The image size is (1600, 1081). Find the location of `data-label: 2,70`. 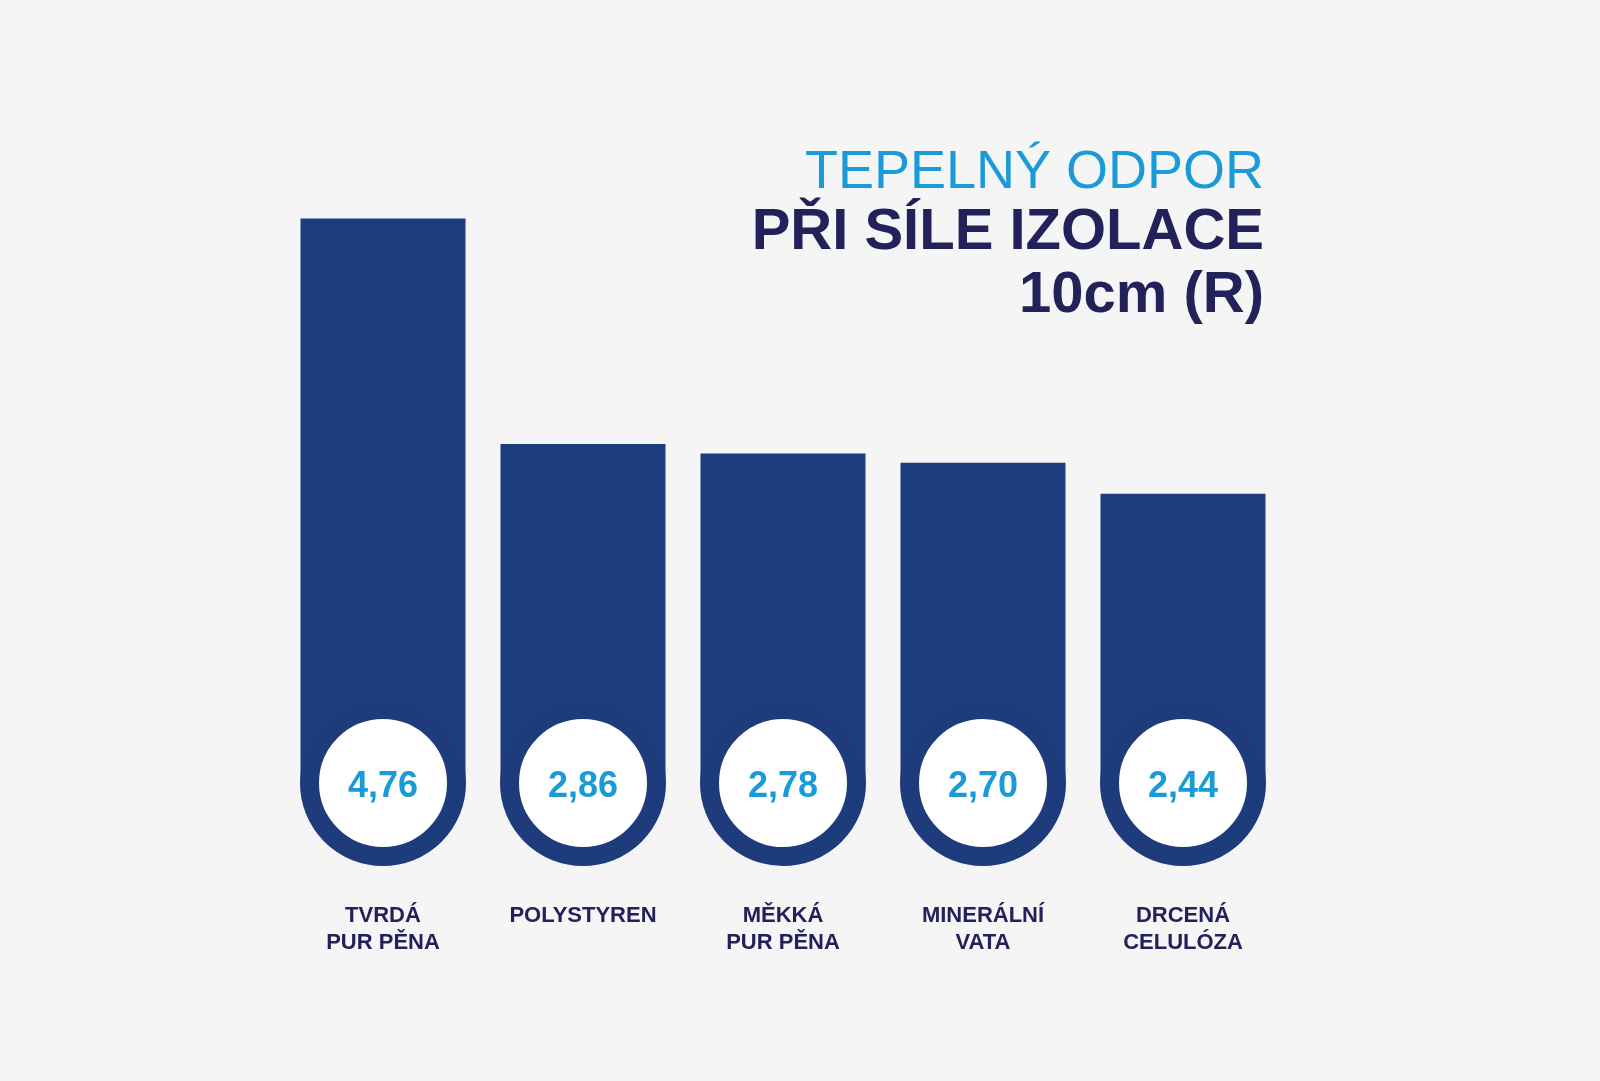

data-label: 2,70 is located at coordinates (983, 785).